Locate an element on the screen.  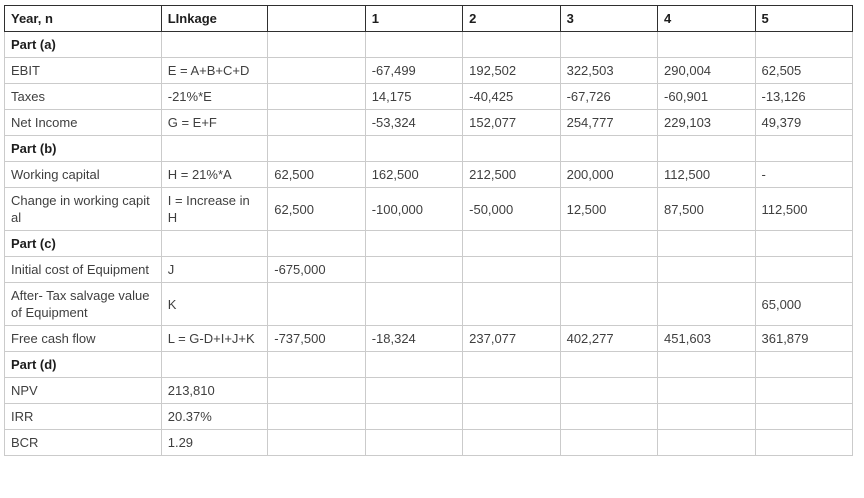
header-row: Year, n LInkage 1 2 3 4 5 is located at coordinates (428, 18).